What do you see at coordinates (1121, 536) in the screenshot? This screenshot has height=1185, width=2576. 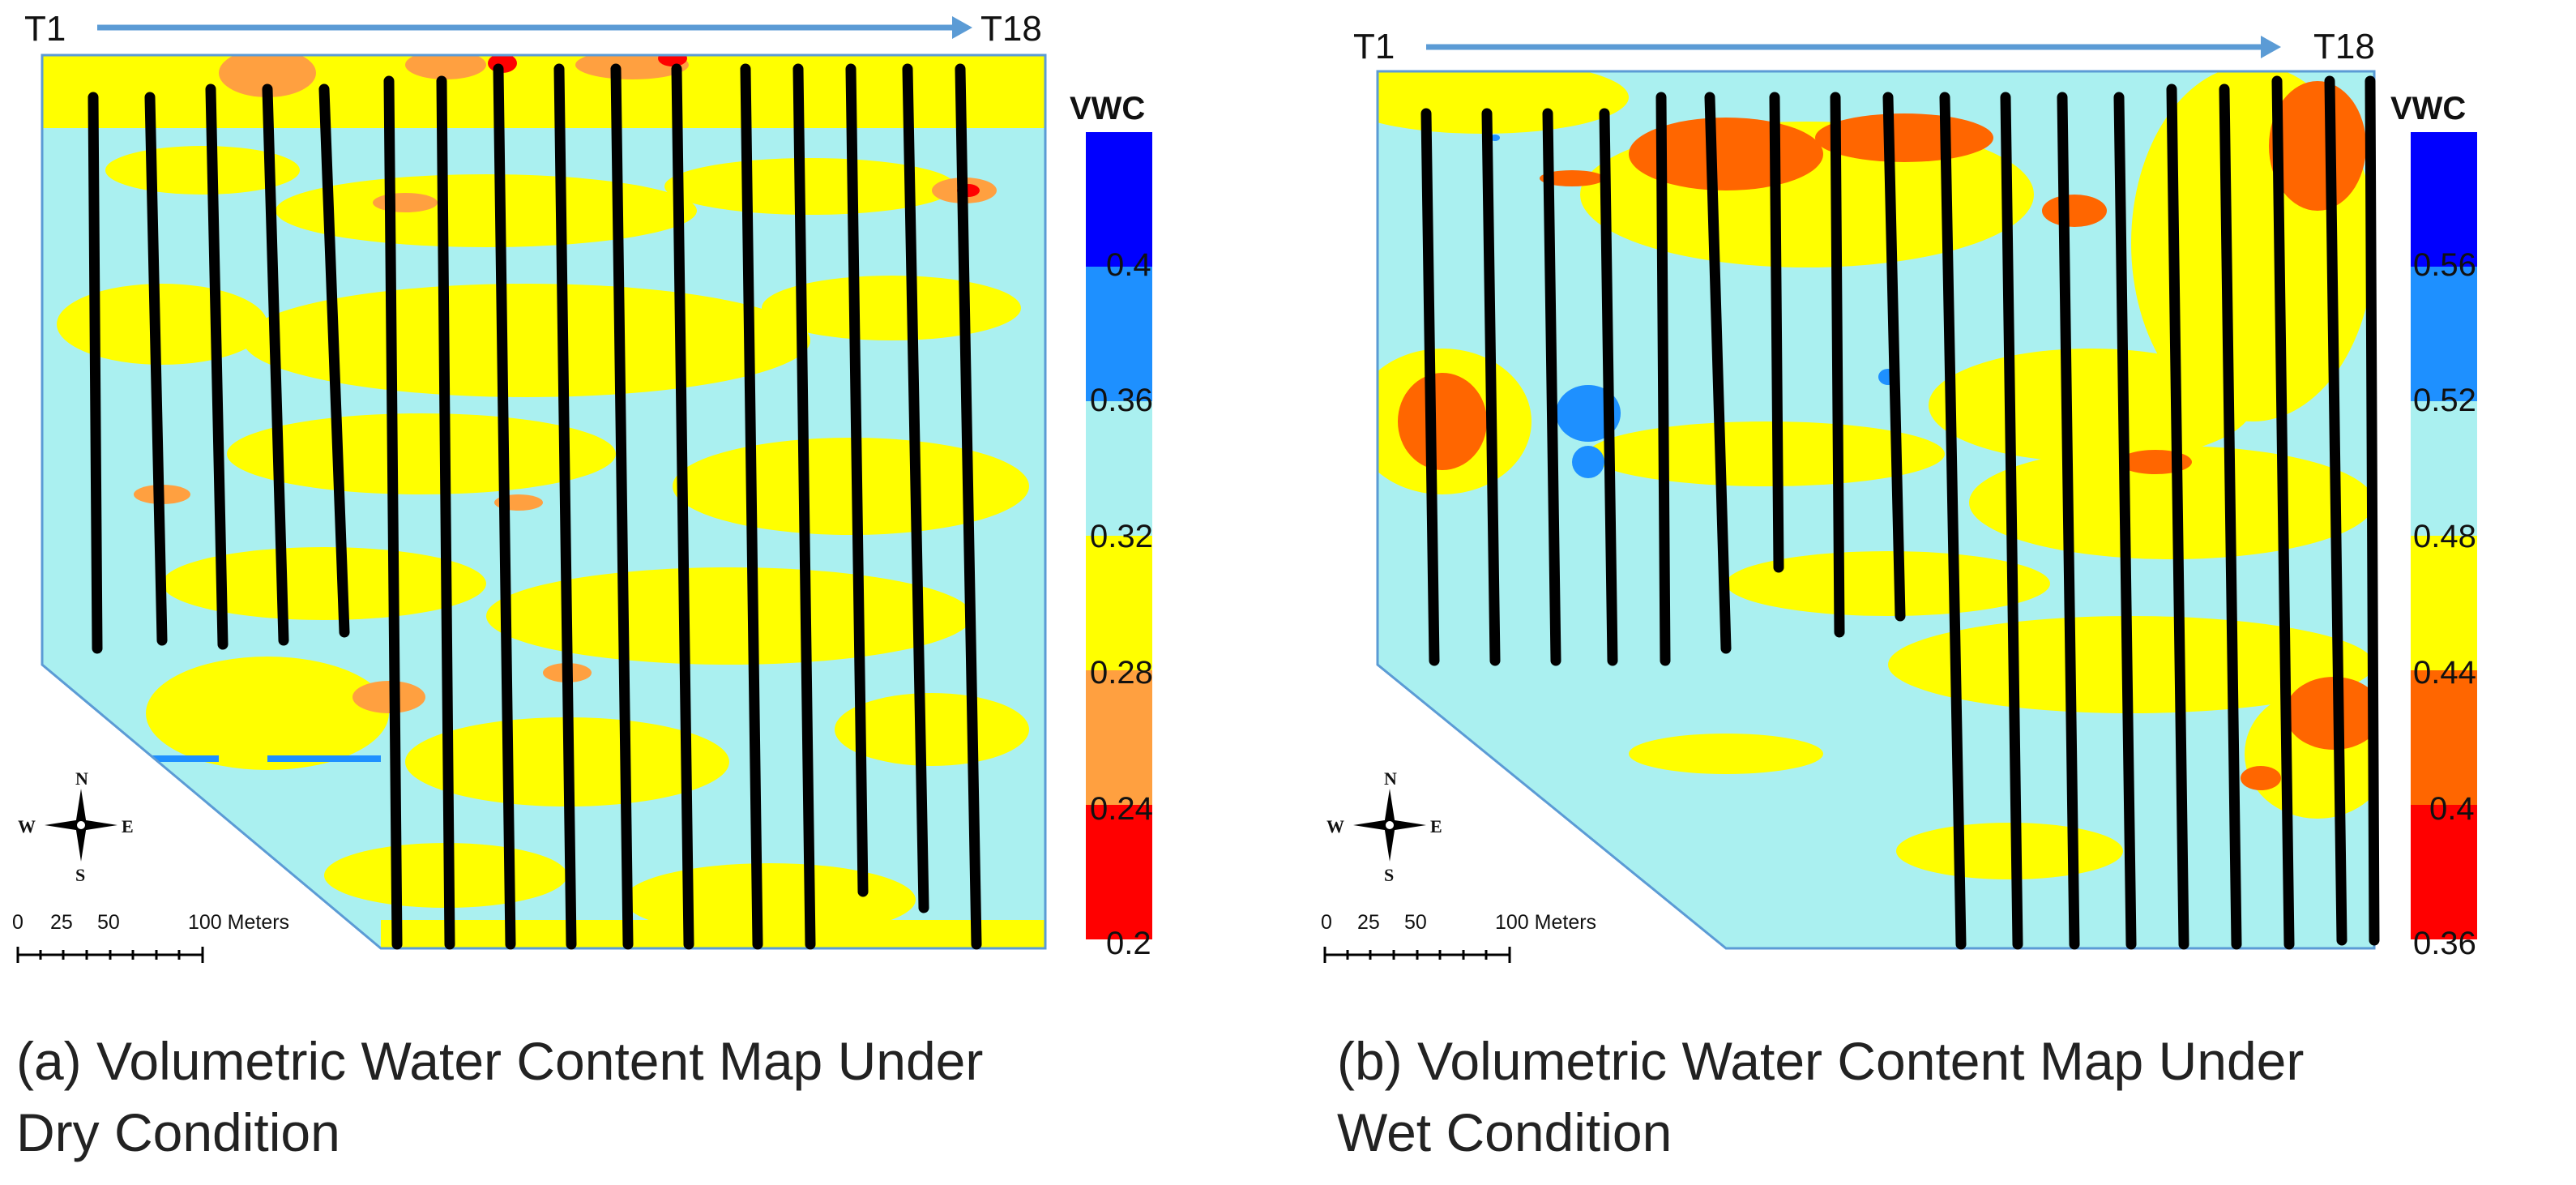 I see `legend-tick: 0.32` at bounding box center [1121, 536].